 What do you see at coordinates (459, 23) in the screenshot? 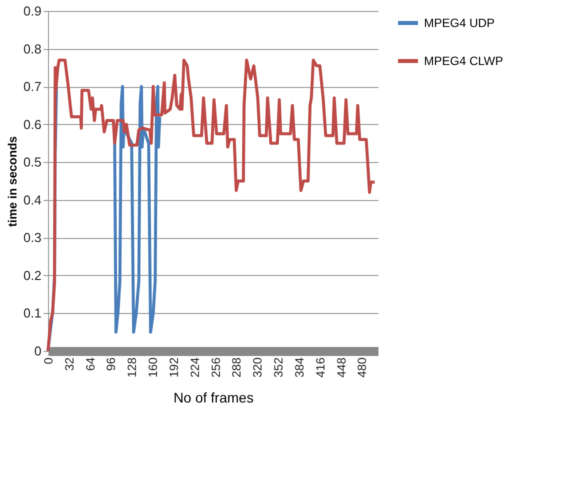
I see `legend-label: MPEG4 UDP` at bounding box center [459, 23].